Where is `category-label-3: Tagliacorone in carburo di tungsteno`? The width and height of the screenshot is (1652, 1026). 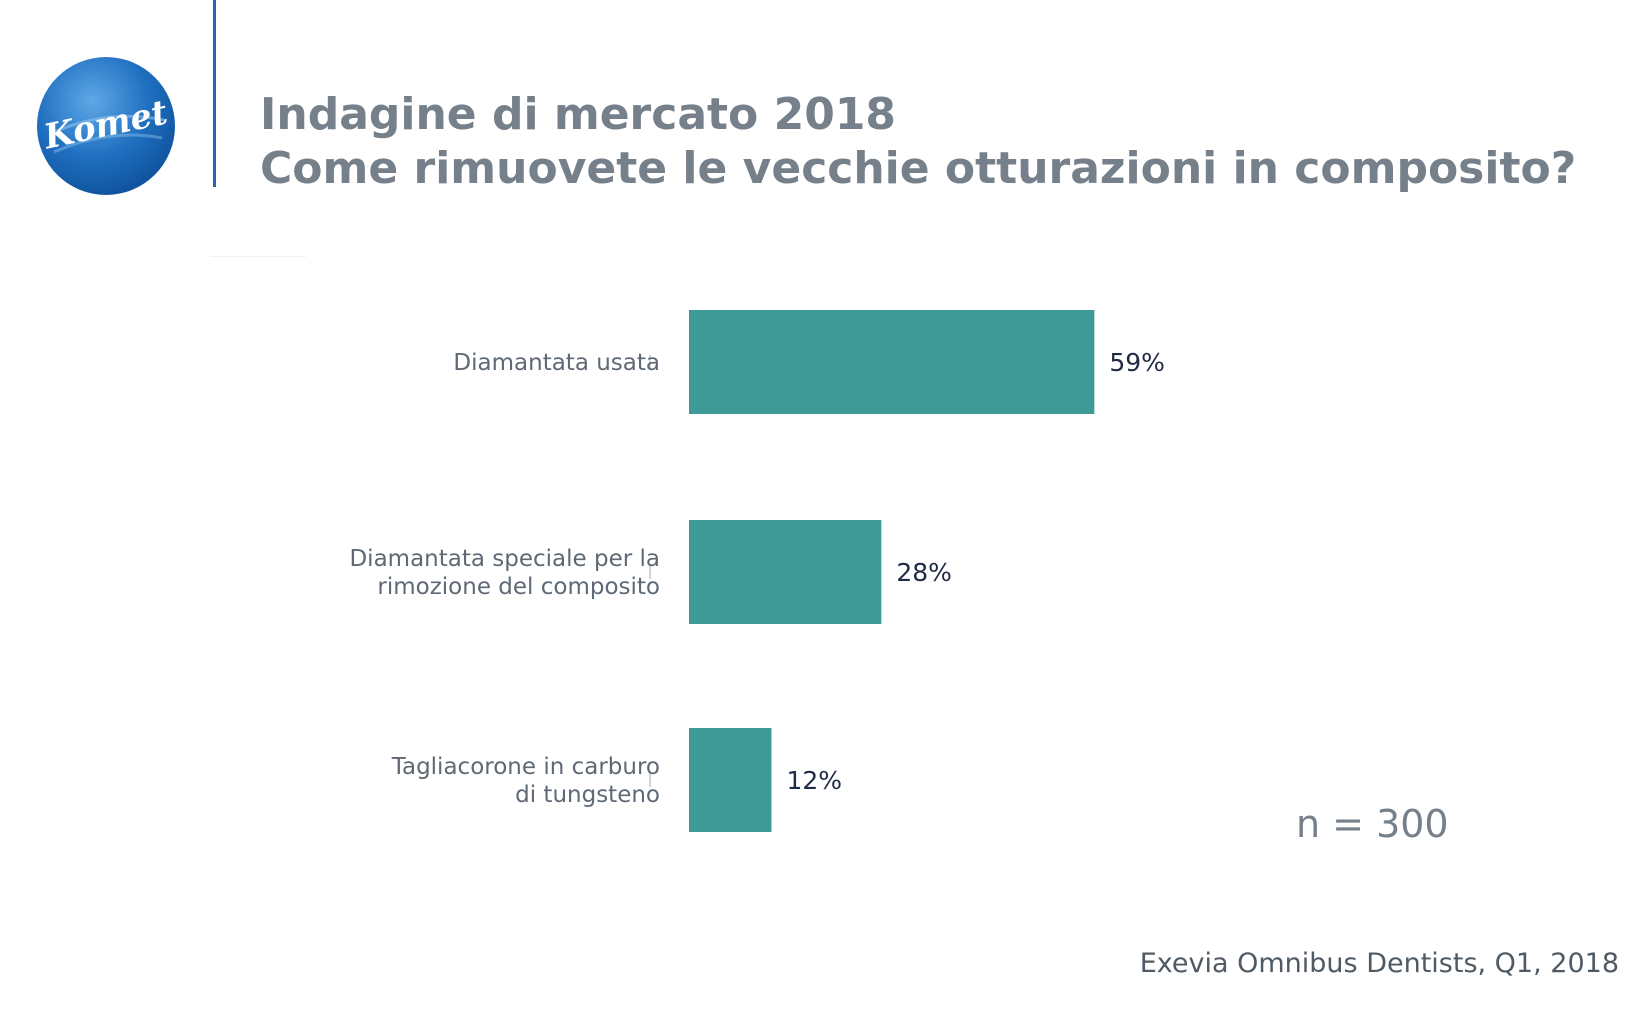 category-label-3: Tagliacorone in carburo di tungsteno is located at coordinates (525, 781).